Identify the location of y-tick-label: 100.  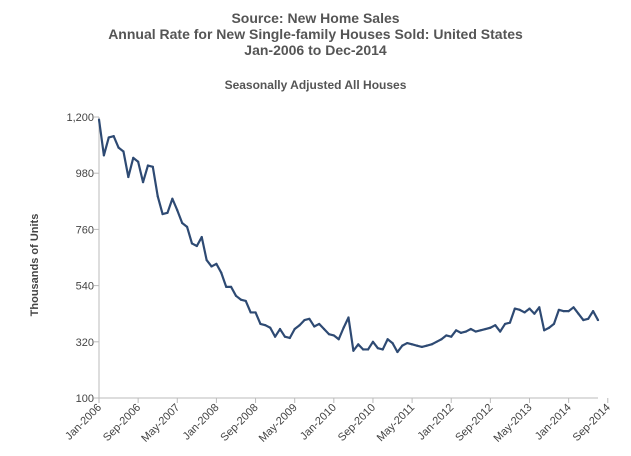
(85, 399).